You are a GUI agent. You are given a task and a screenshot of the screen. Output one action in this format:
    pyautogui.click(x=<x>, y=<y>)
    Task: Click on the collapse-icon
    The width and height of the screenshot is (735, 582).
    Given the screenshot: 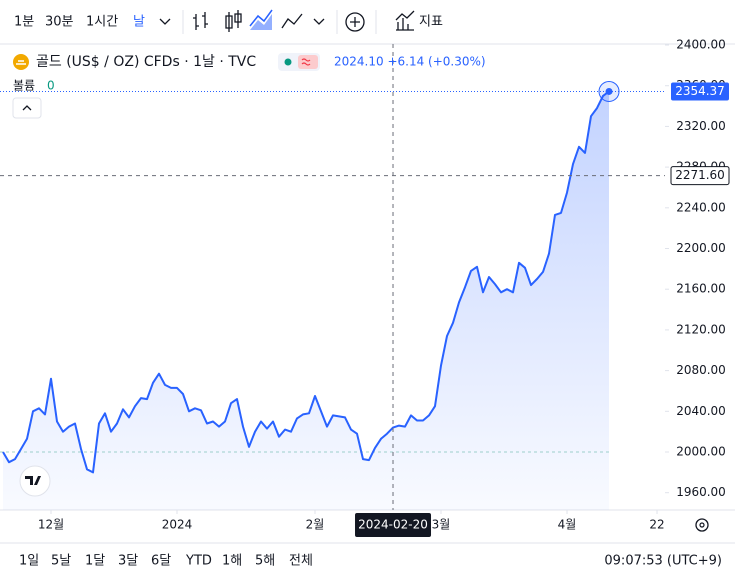 What is the action you would take?
    pyautogui.click(x=27, y=108)
    